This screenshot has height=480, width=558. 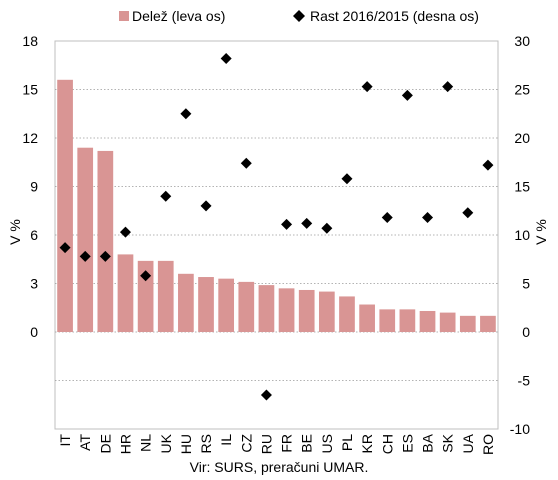 I want to click on y-left-label: V %, so click(x=15, y=232).